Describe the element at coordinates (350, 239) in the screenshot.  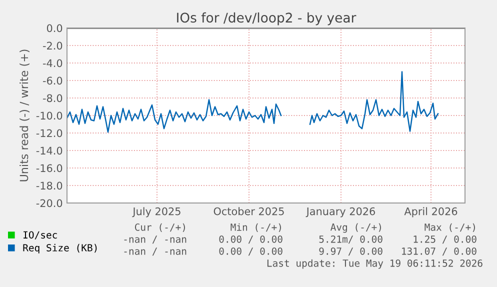
I see `text: 5.21m/ 0.00` at that location.